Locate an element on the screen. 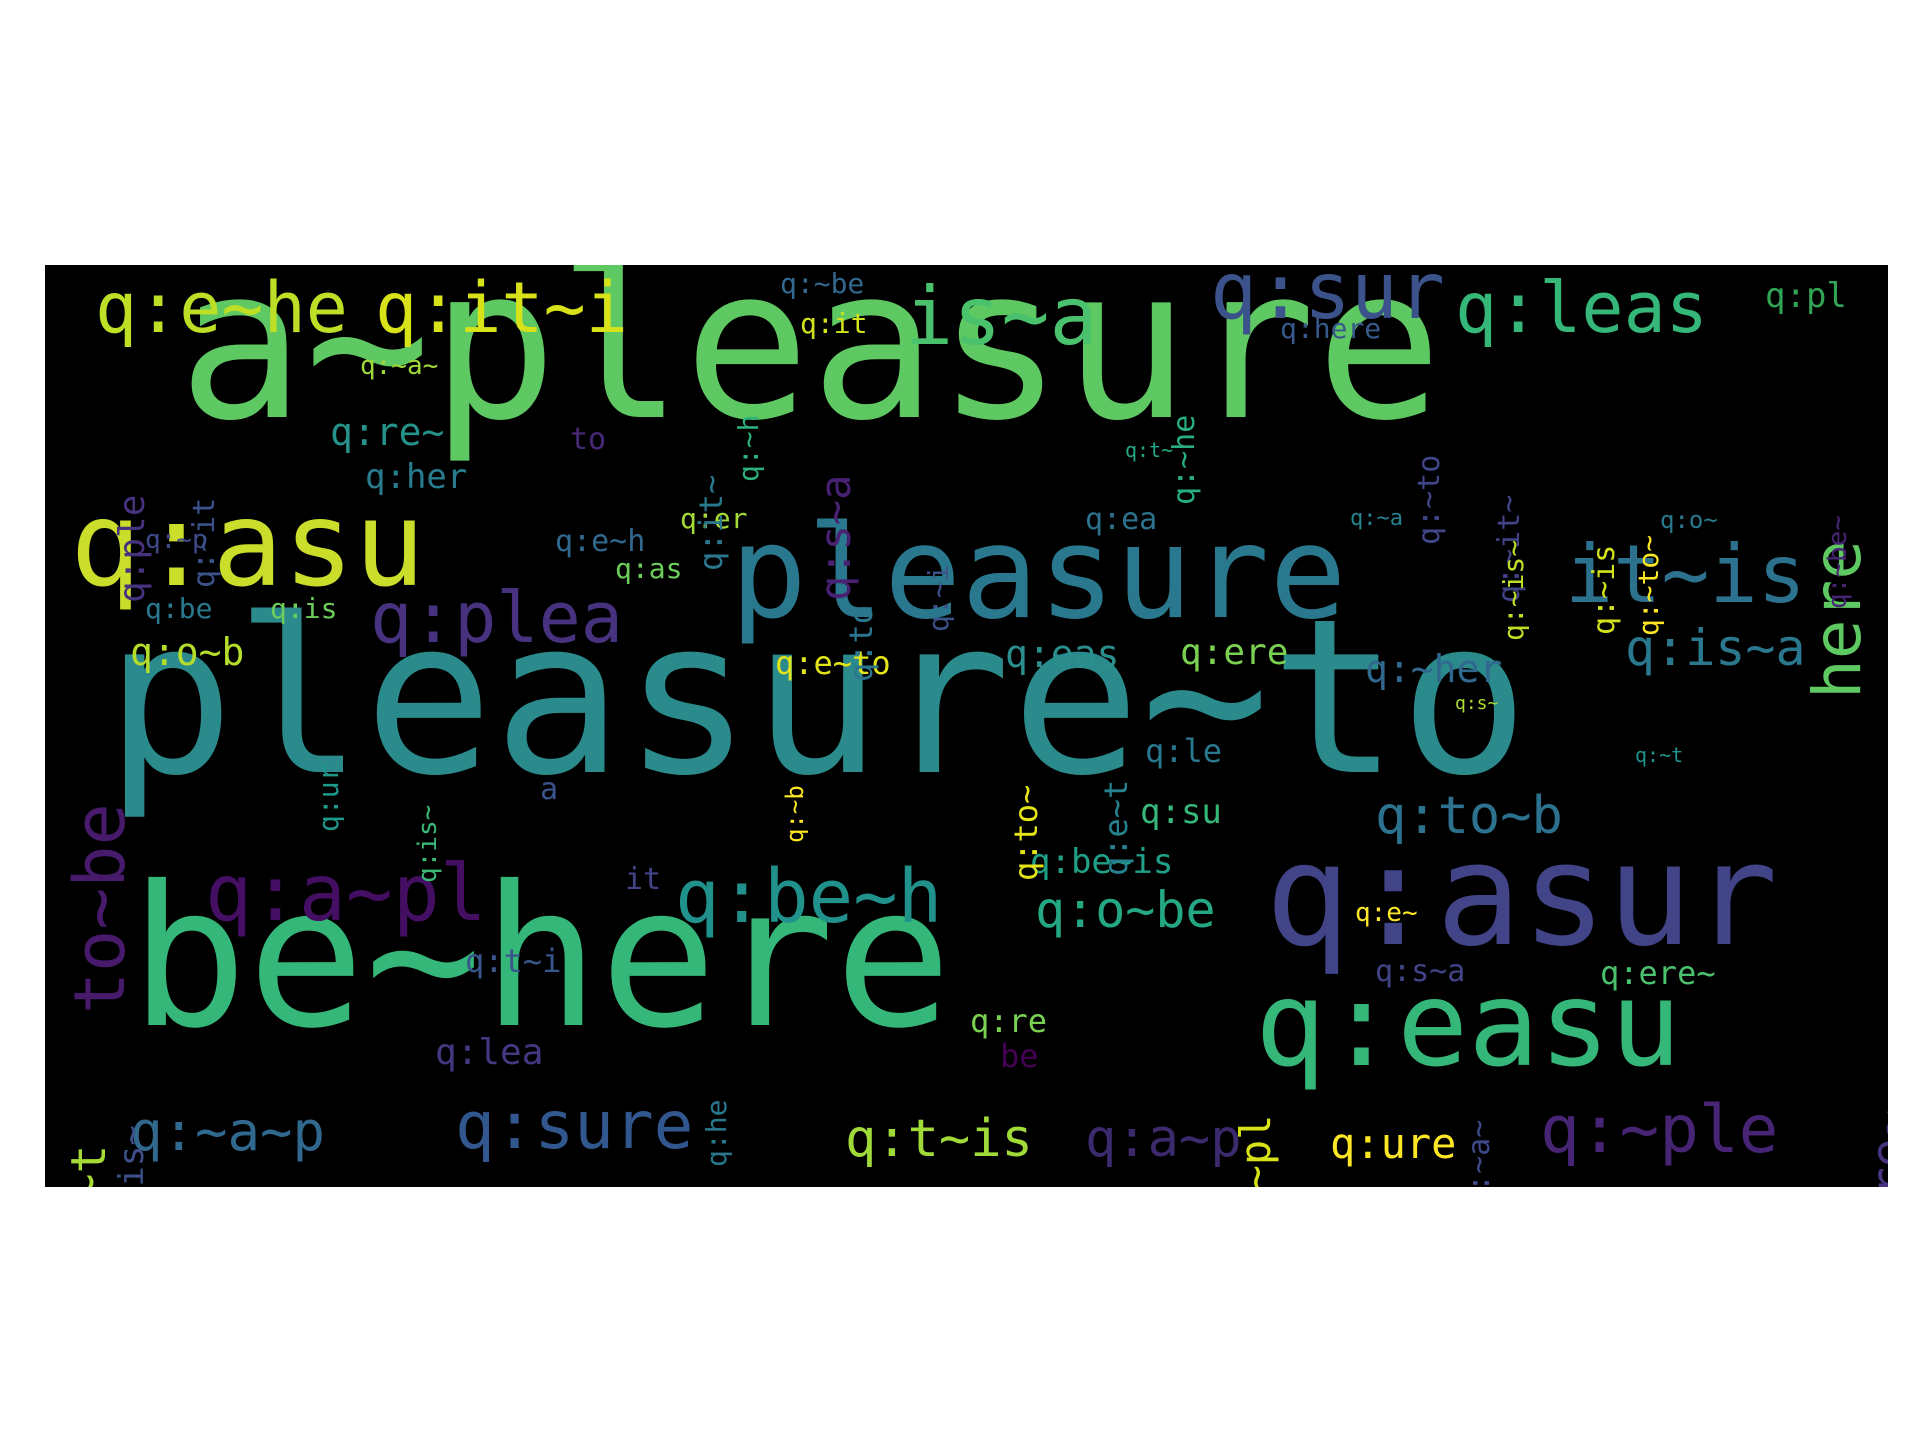  word-q-a-pl: q:a~pl is located at coordinates (346, 894).